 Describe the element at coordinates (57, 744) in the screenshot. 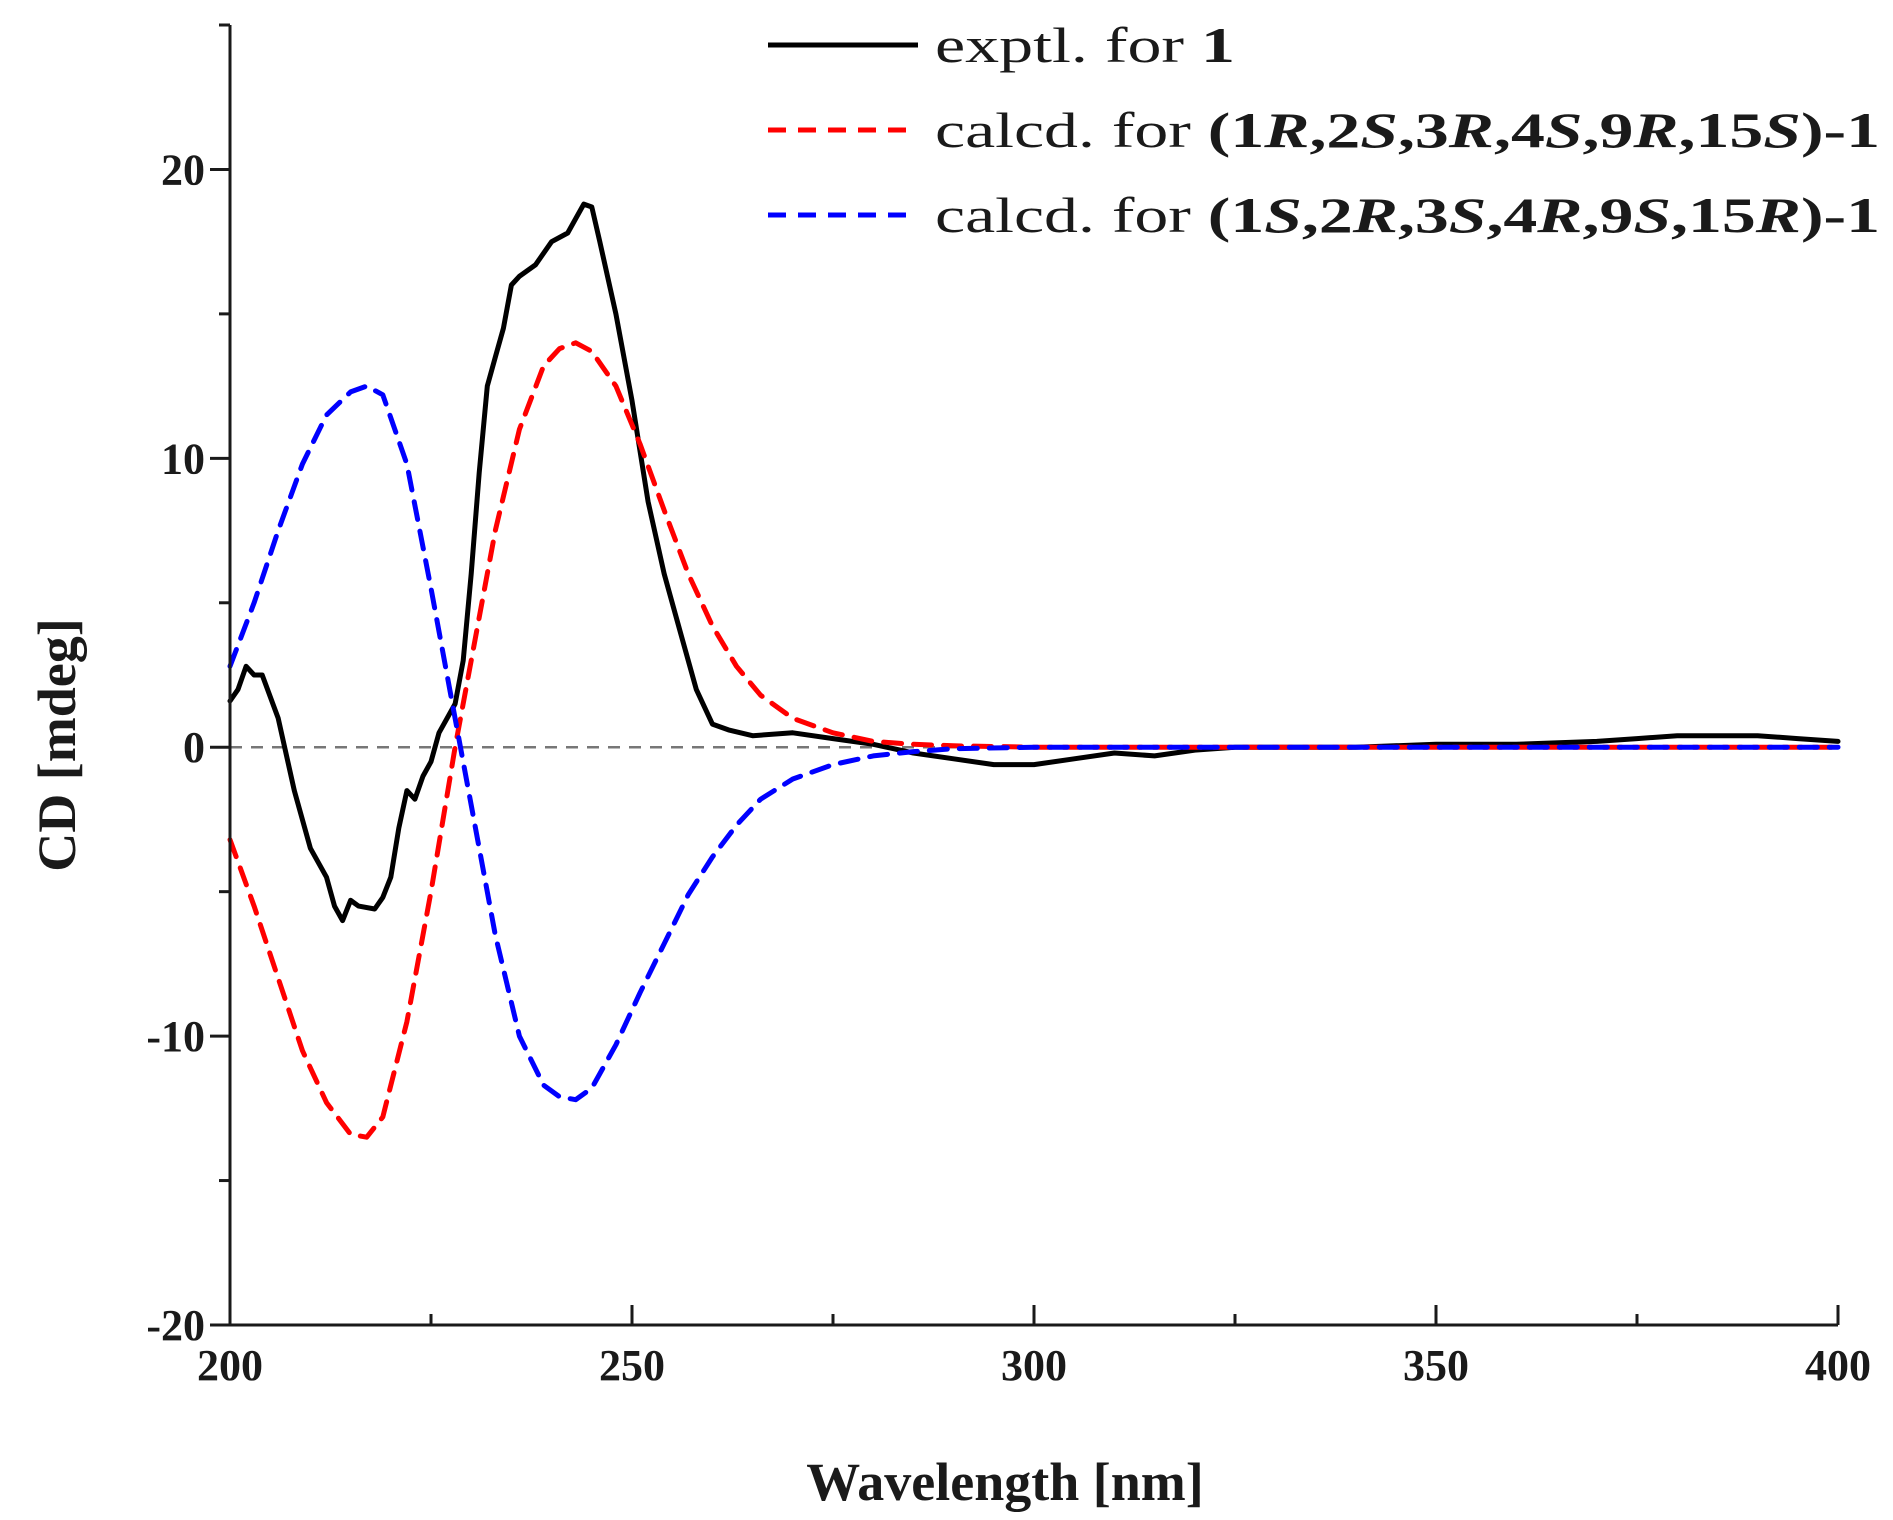

I see `y-axis-label: CD [mdeg]` at that location.